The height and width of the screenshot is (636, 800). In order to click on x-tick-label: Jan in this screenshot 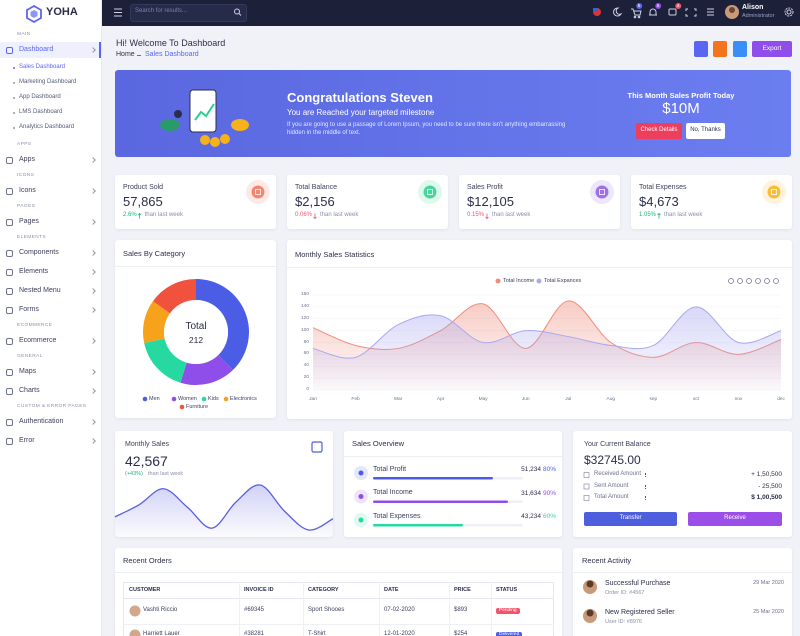, I will do `click(313, 400)`.